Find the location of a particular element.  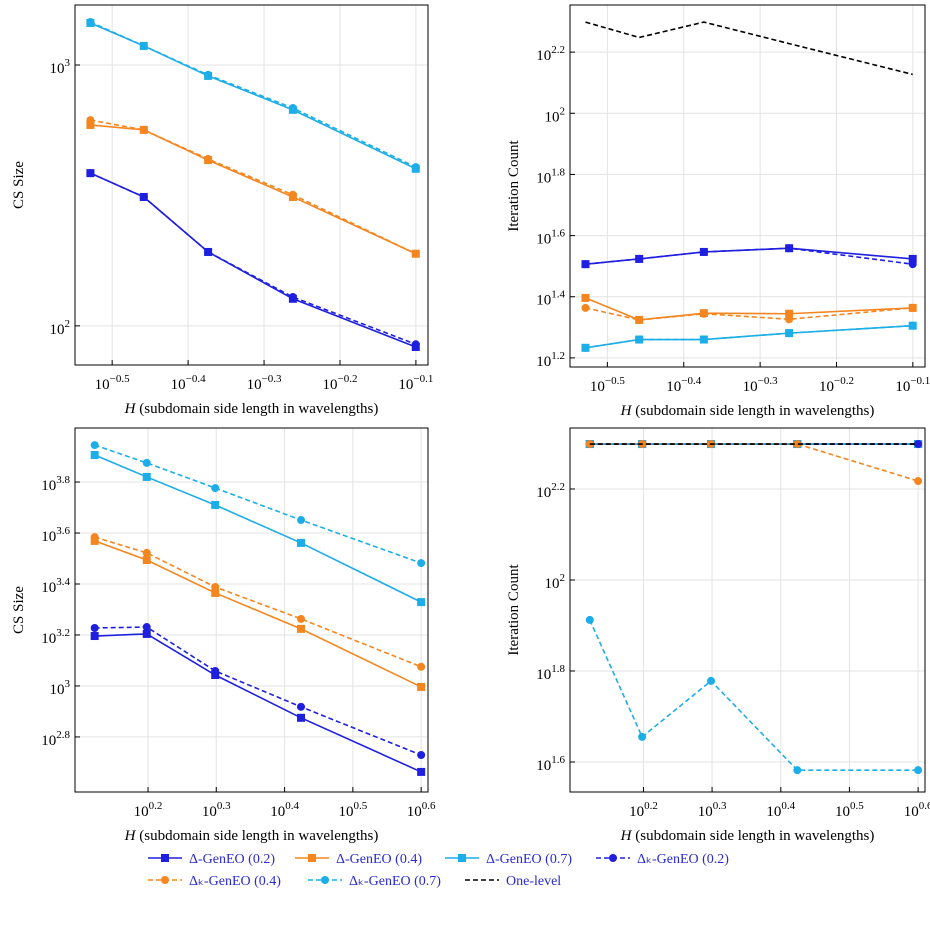

y-axis-label: CS Size is located at coordinates (19, 610).